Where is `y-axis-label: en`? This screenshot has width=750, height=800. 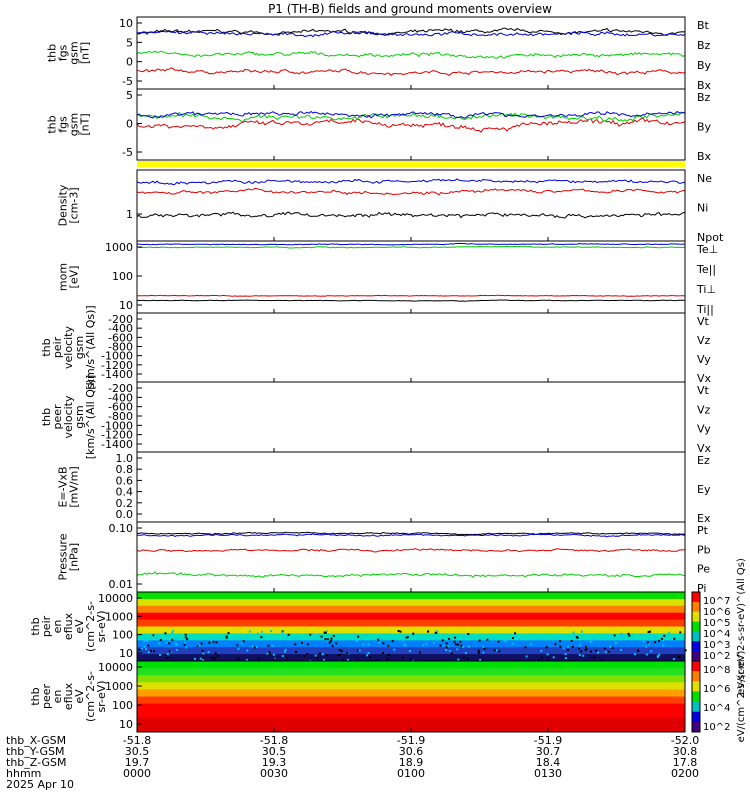 y-axis-label: en is located at coordinates (57, 697).